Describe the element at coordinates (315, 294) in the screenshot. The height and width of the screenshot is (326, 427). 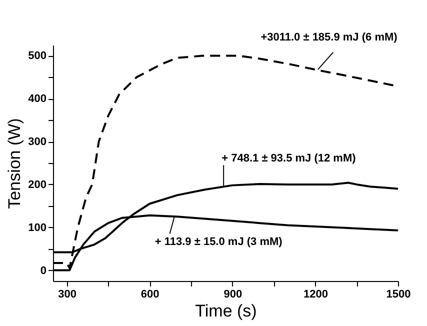
I see `x-tick-label: 1200` at that location.